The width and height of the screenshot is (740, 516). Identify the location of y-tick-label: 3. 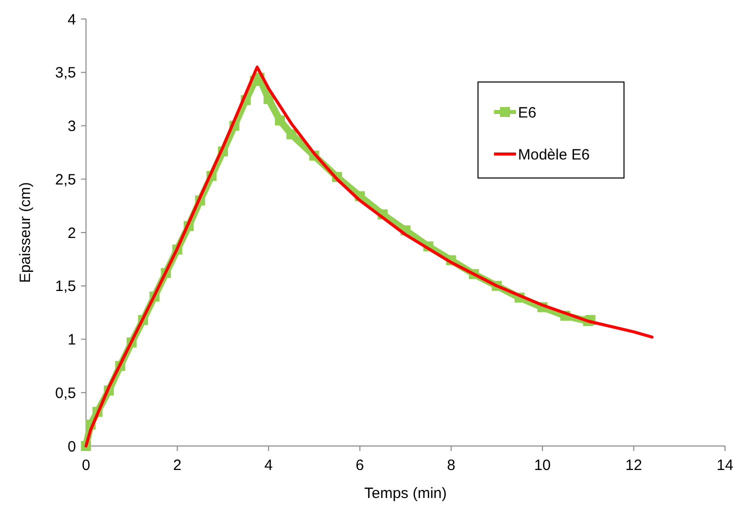
(72, 126).